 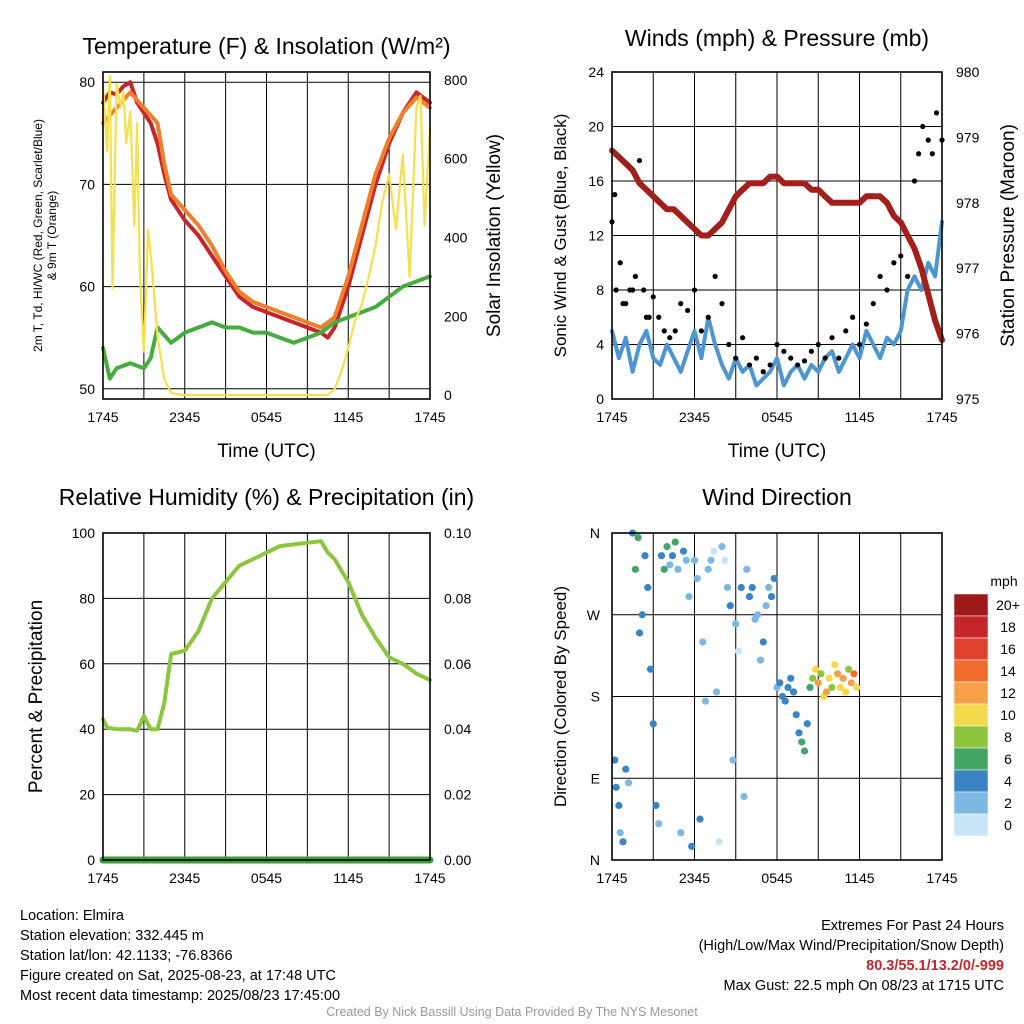 I want to click on colorbar-label: 10, so click(x=1008, y=715).